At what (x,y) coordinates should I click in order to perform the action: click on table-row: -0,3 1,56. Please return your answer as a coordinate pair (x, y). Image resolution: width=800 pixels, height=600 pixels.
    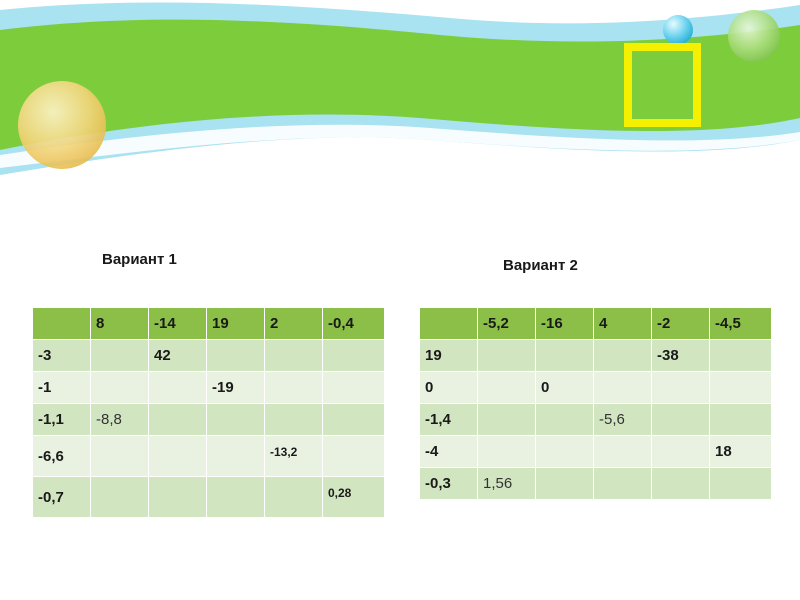
    Looking at the image, I should click on (595, 483).